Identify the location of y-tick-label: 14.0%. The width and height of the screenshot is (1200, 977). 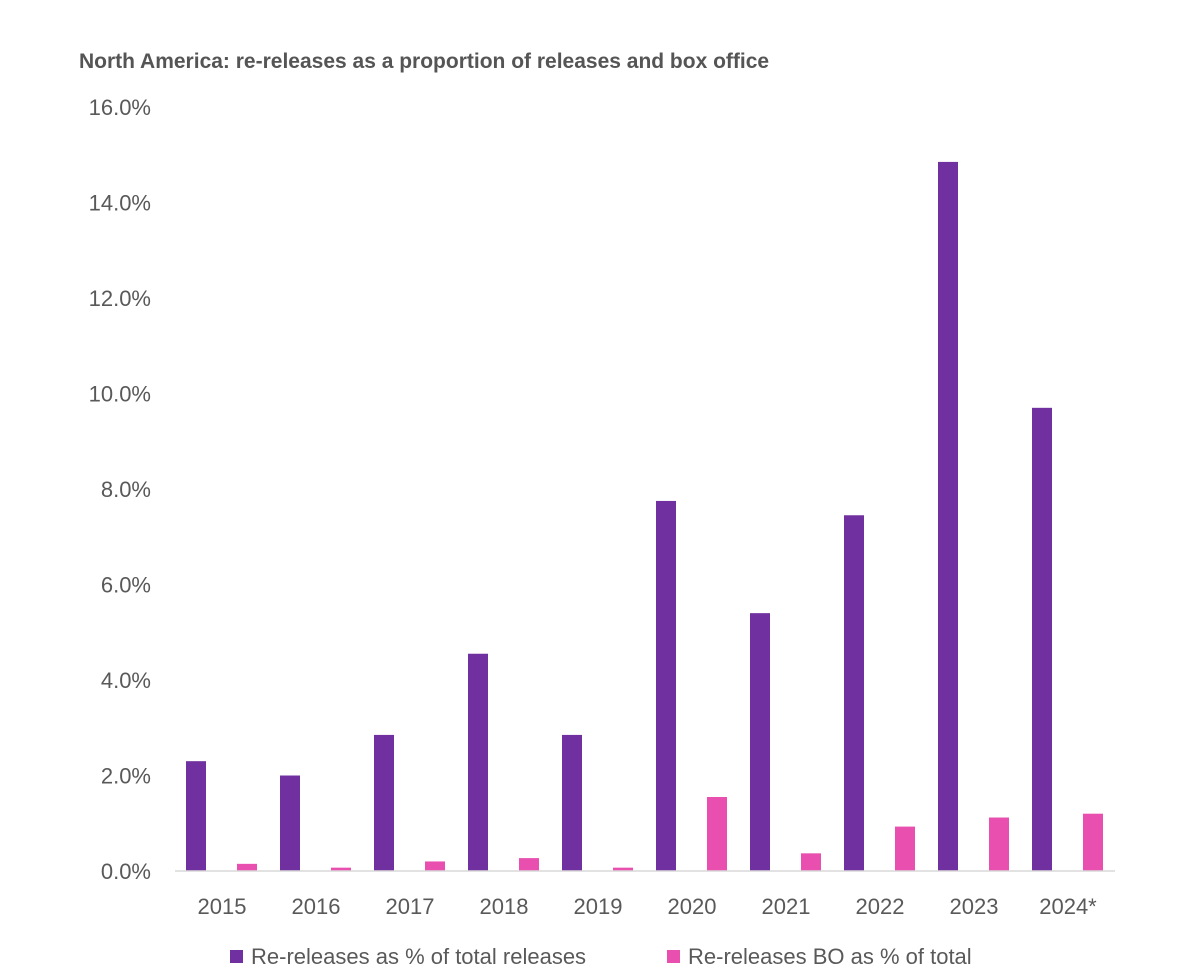
(120, 203).